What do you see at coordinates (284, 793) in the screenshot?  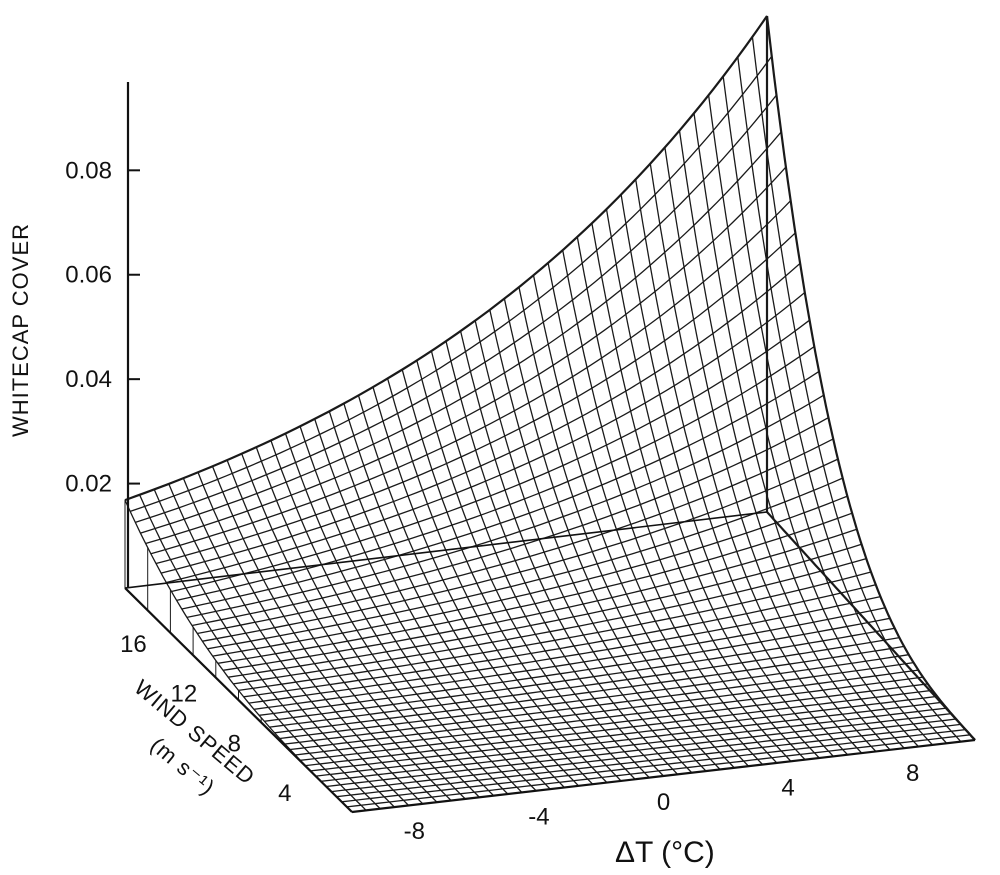 I see `wind-tick-label: 4` at bounding box center [284, 793].